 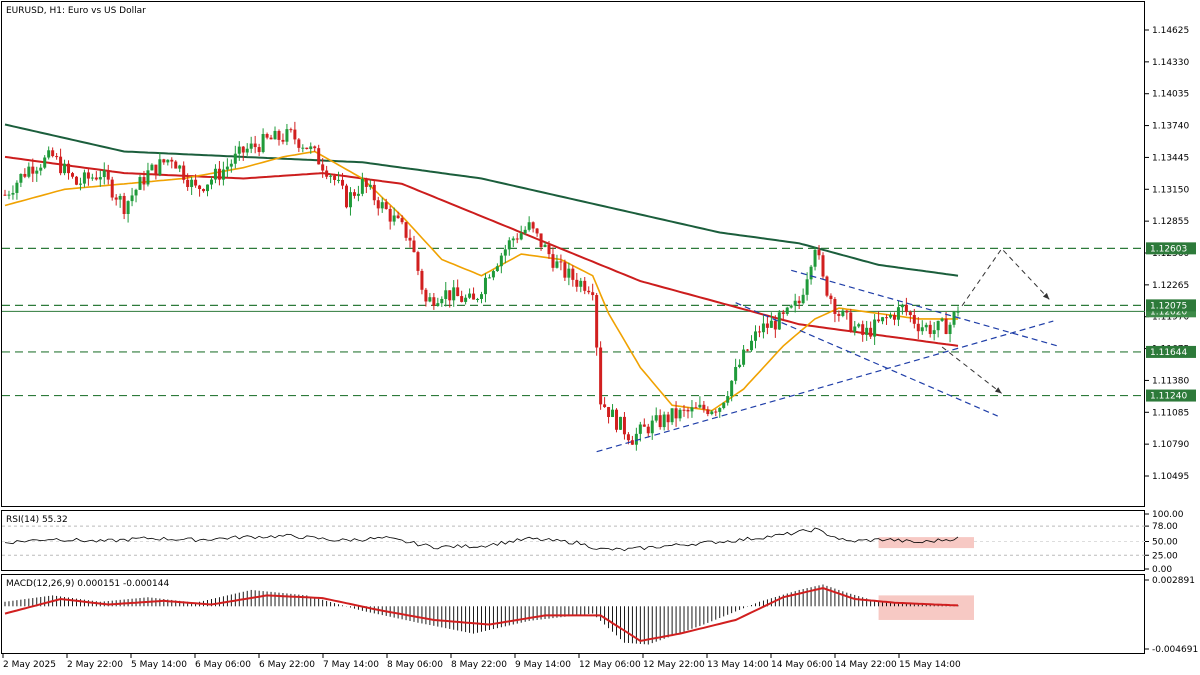 What do you see at coordinates (1173, 581) in the screenshot?
I see `macd-tick-label: 0.002891` at bounding box center [1173, 581].